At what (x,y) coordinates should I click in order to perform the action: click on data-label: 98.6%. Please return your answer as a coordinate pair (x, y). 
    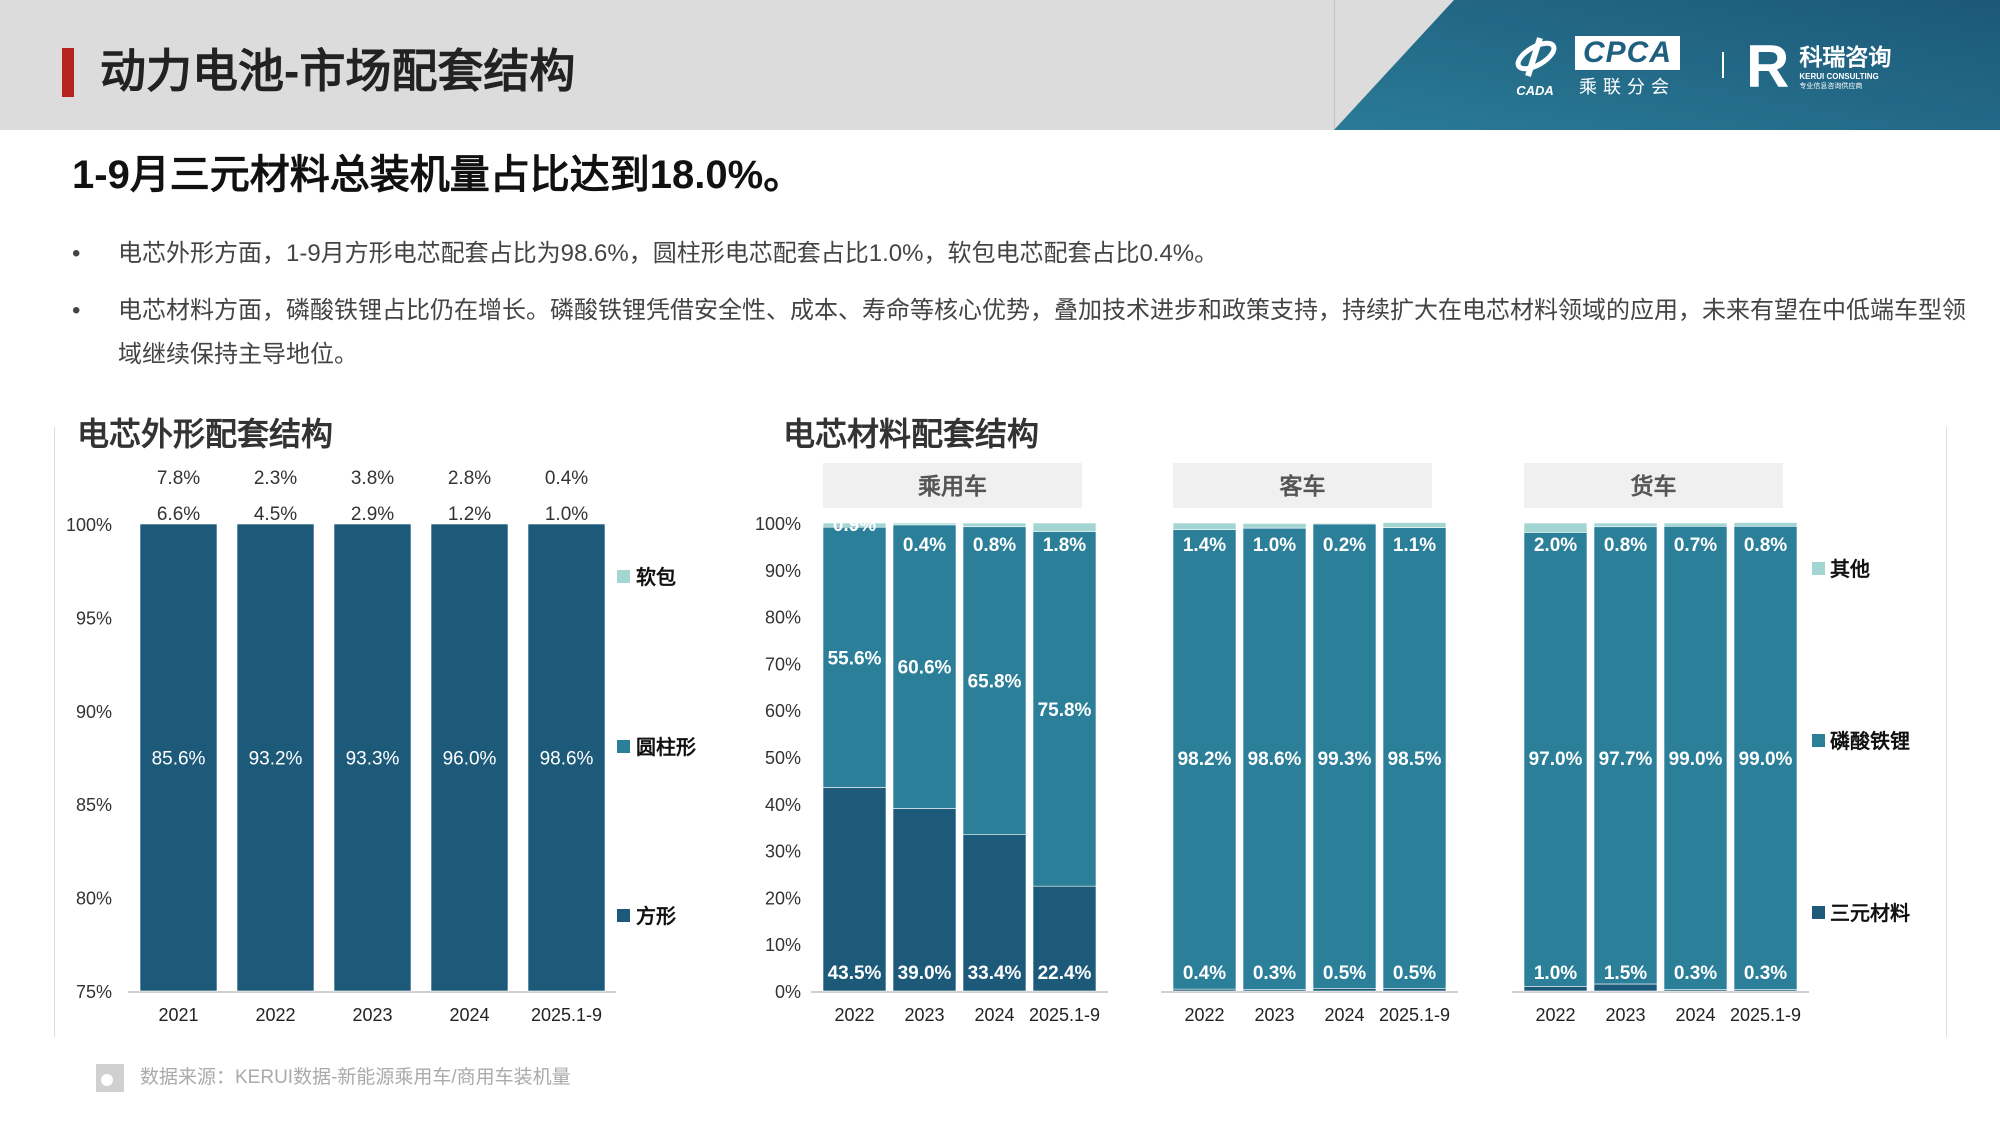
    Looking at the image, I should click on (1275, 759).